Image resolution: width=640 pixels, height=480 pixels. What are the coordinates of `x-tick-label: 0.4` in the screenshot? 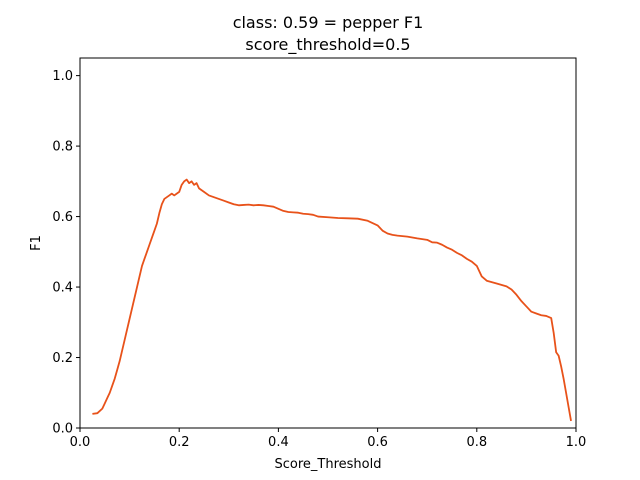 It's located at (278, 442).